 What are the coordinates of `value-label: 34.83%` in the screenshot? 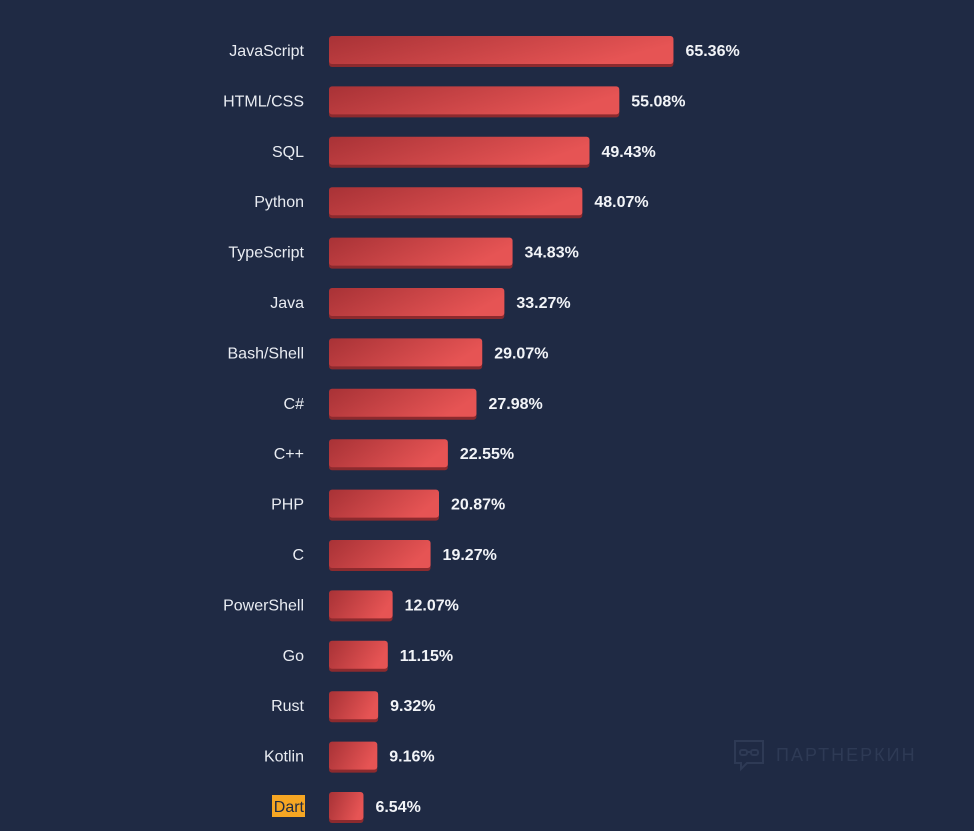 It's located at (552, 253).